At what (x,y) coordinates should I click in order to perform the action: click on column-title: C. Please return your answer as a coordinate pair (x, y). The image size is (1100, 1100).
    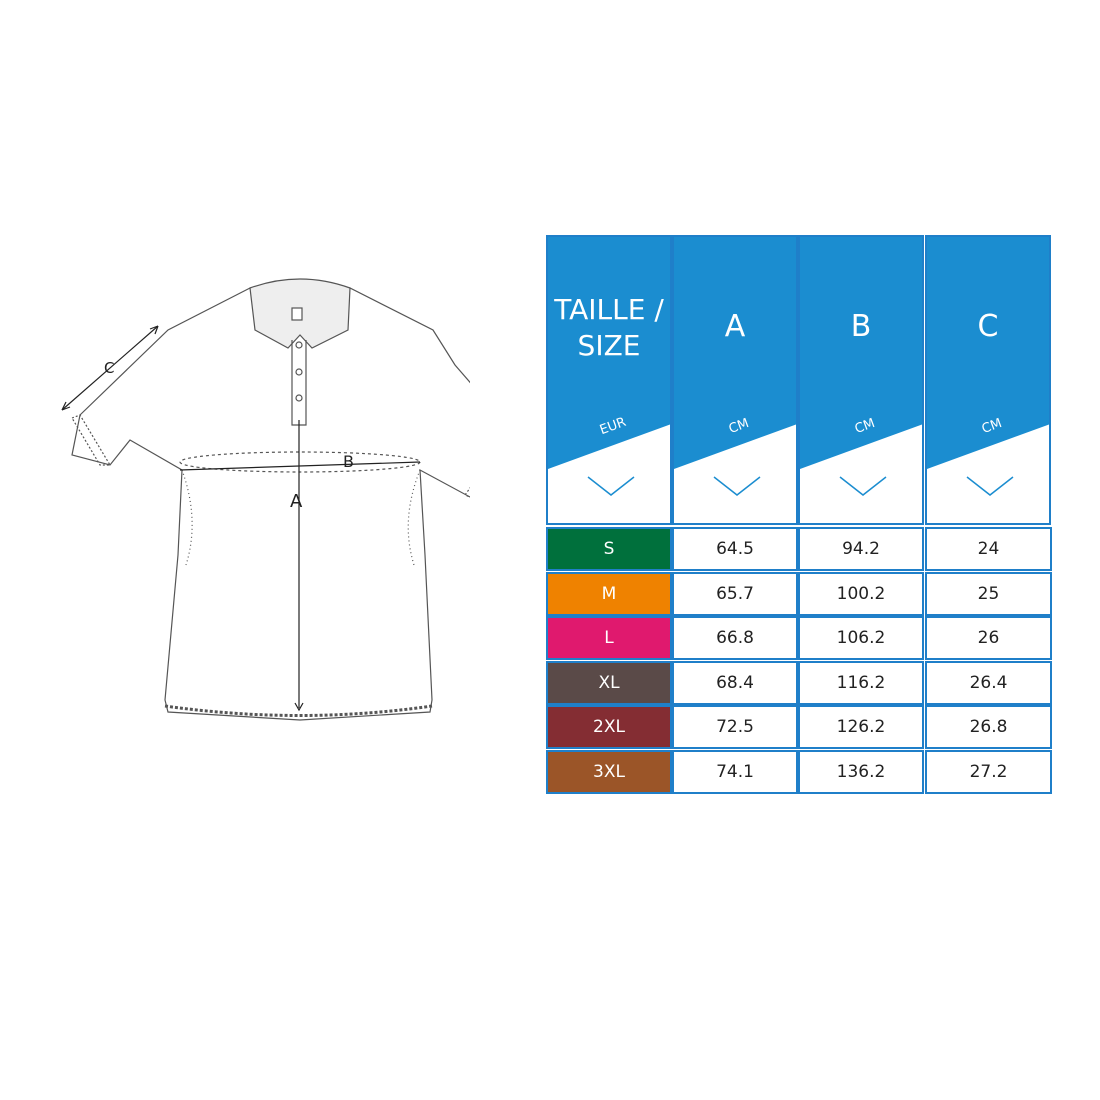
    Looking at the image, I should click on (988, 326).